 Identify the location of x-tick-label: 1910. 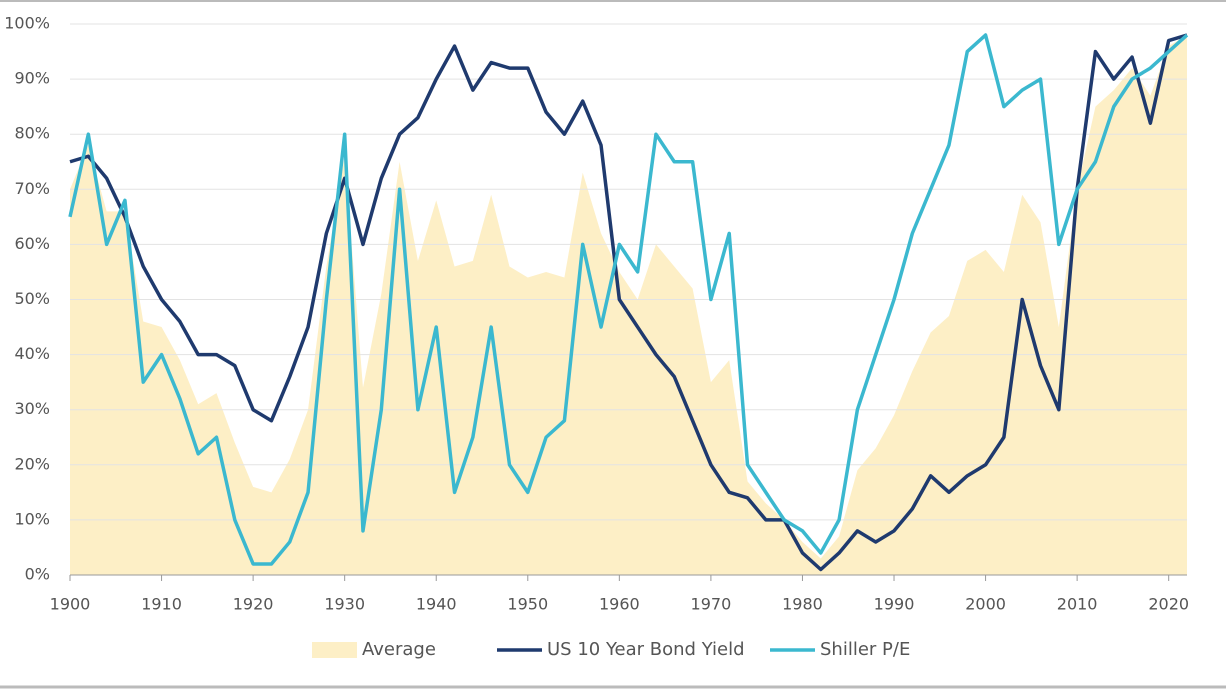
(161, 604).